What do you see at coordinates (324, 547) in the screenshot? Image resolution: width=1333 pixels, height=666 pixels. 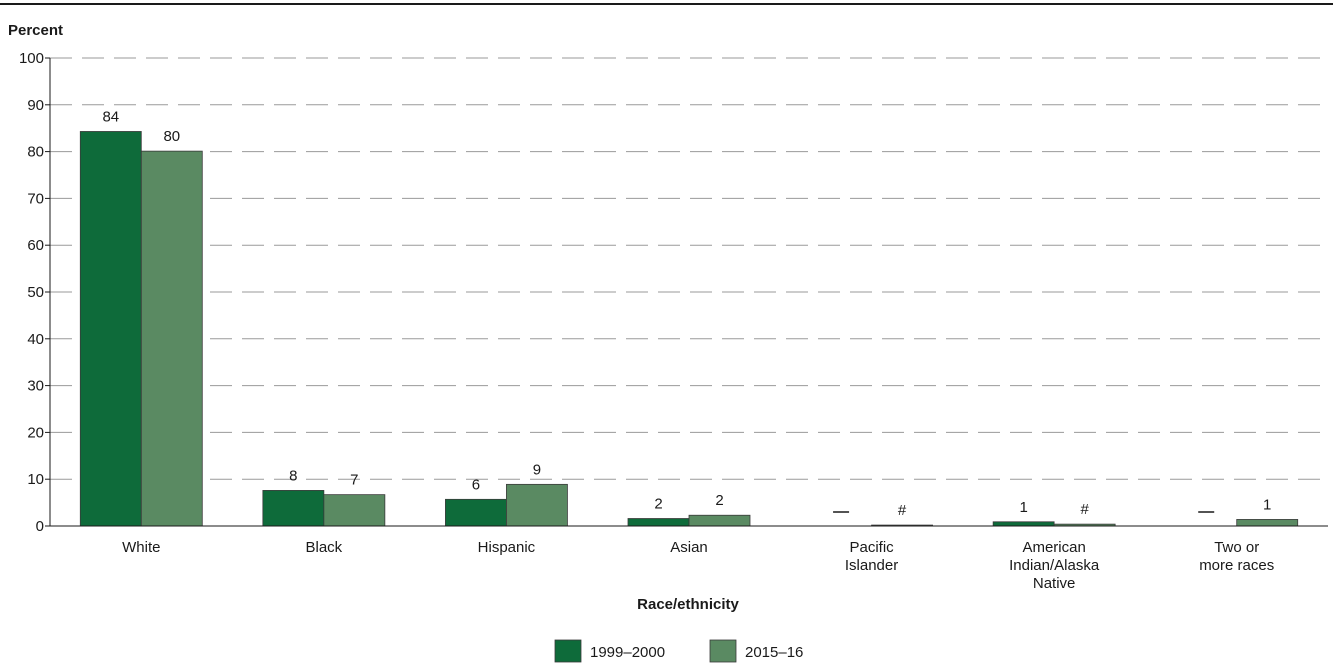 I see `category-label: Black` at bounding box center [324, 547].